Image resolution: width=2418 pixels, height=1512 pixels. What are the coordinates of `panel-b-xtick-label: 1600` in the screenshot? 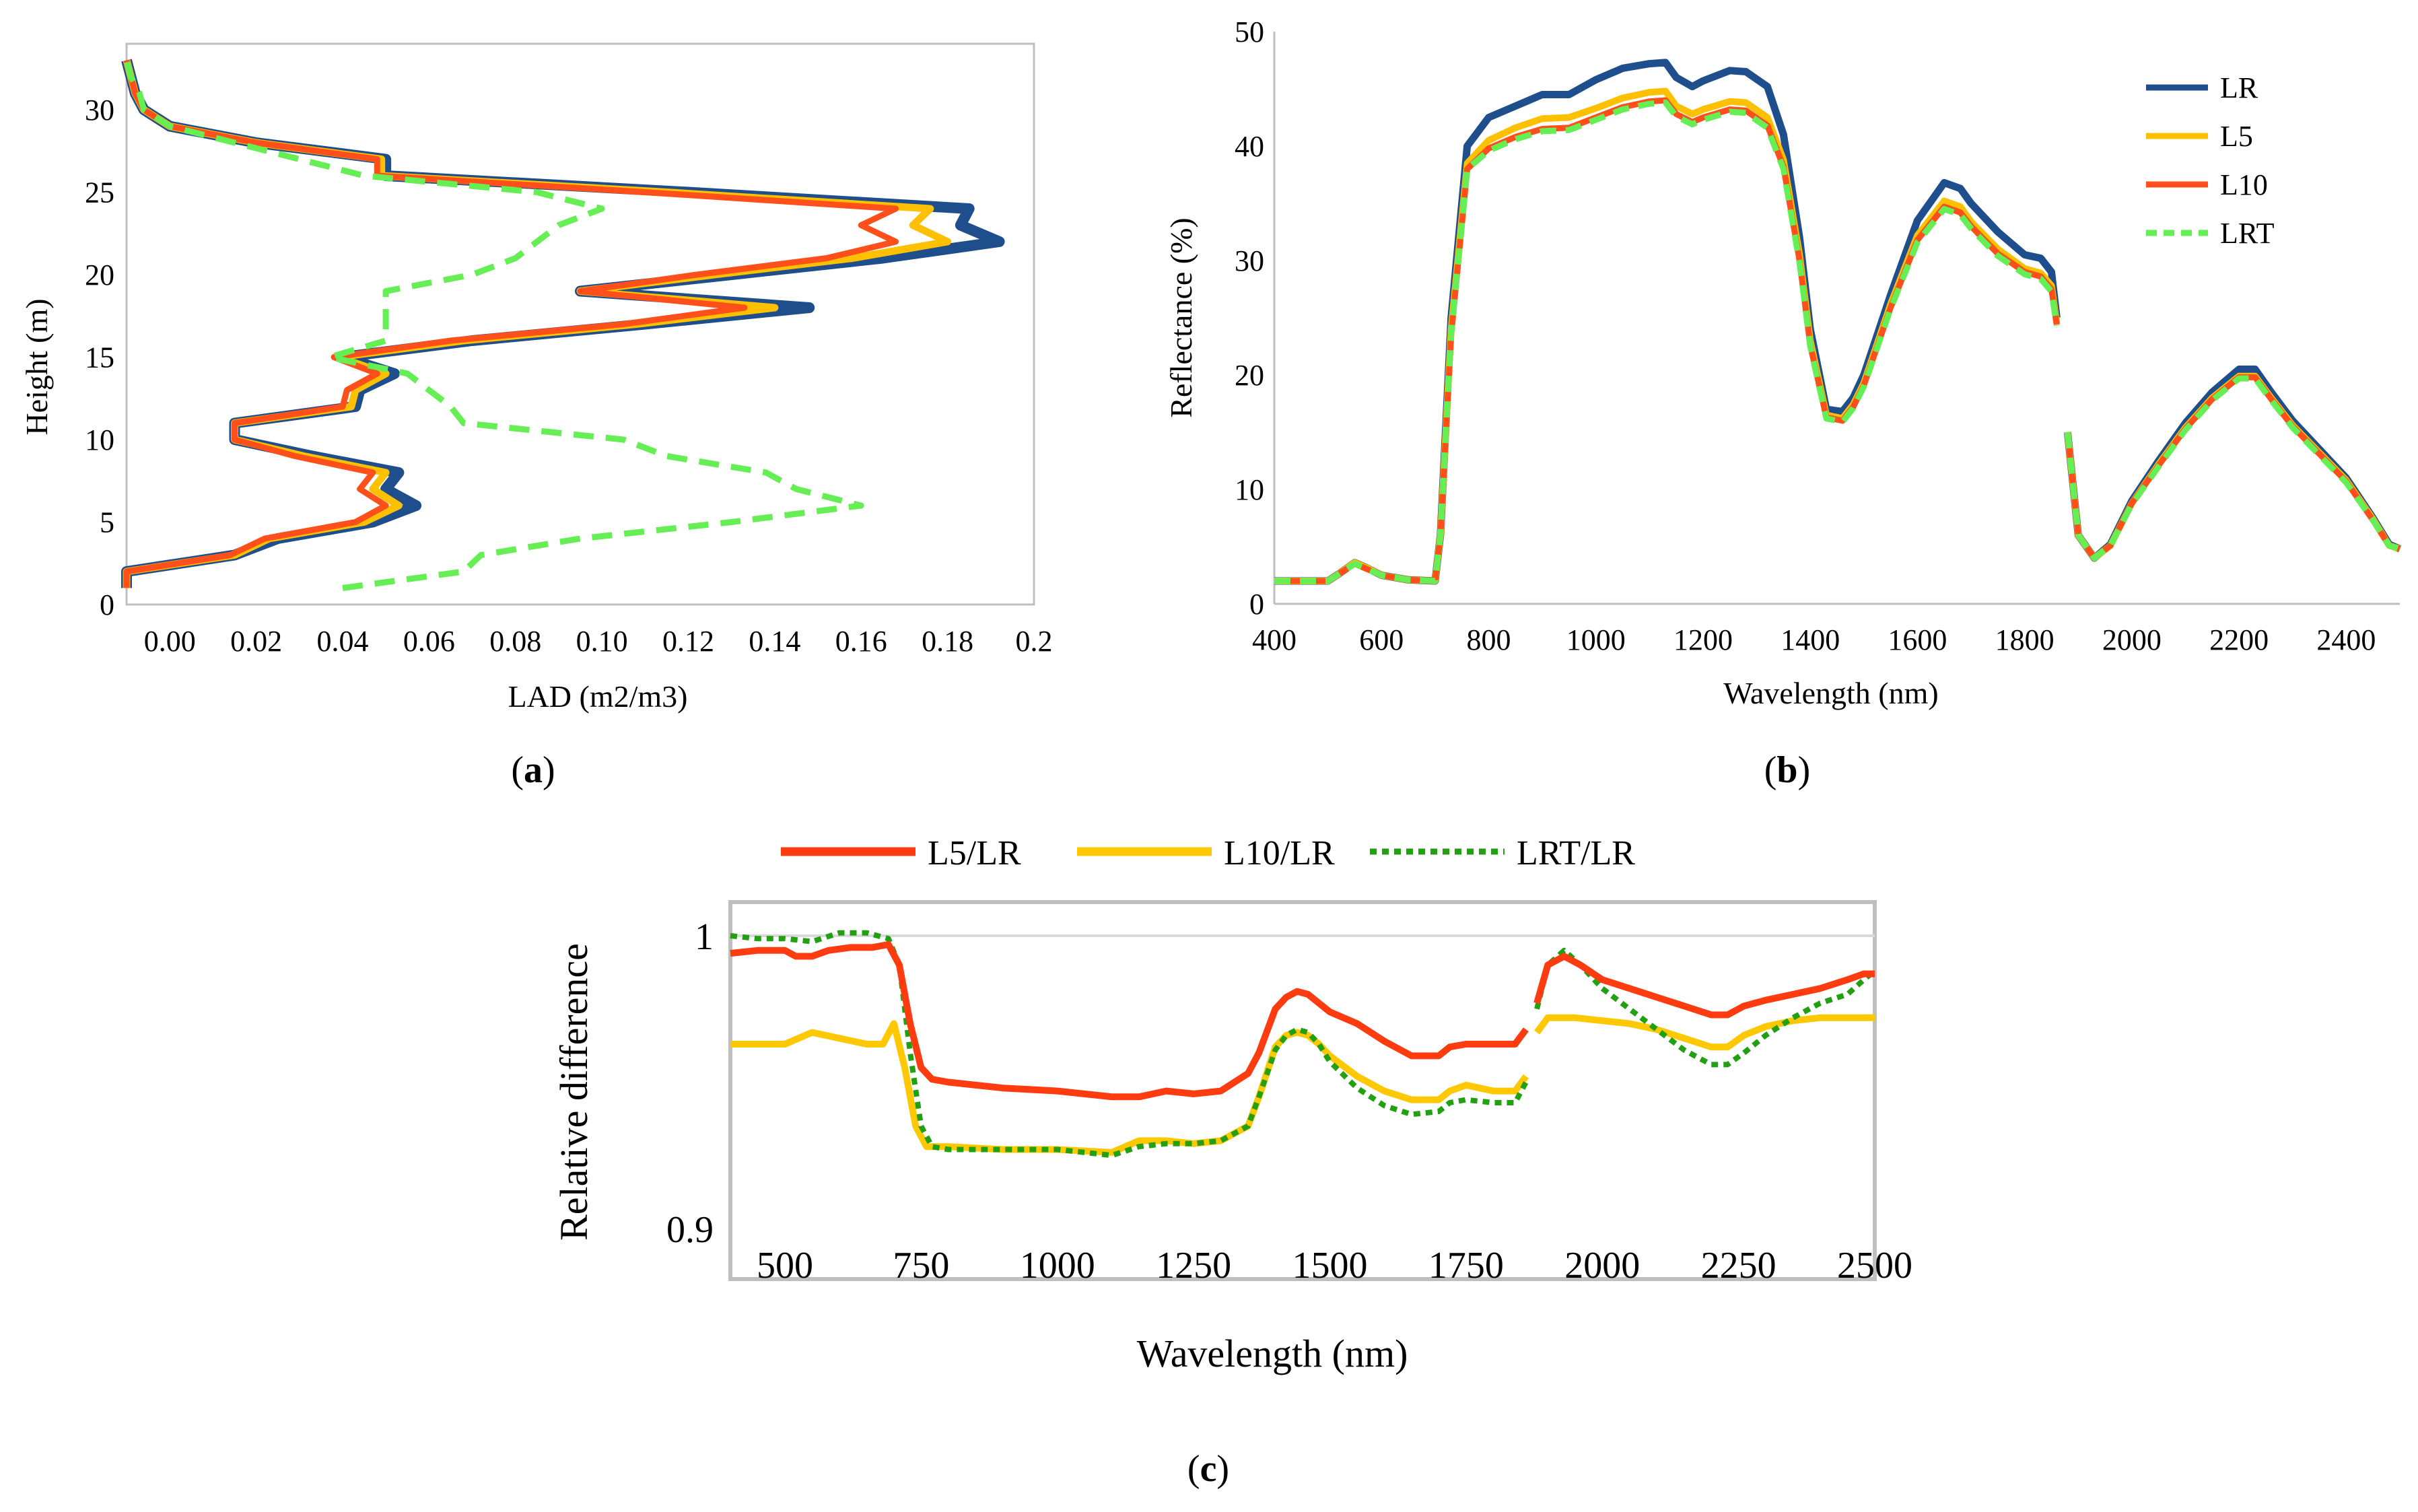 It's located at (1917, 639).